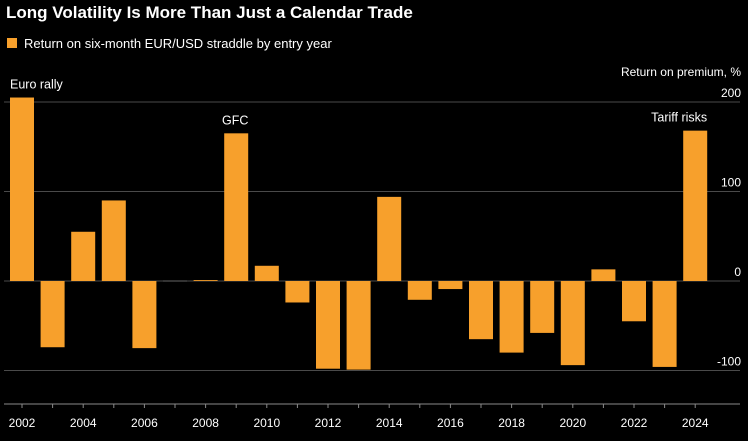  I want to click on x-tick-label: 2022, so click(634, 423).